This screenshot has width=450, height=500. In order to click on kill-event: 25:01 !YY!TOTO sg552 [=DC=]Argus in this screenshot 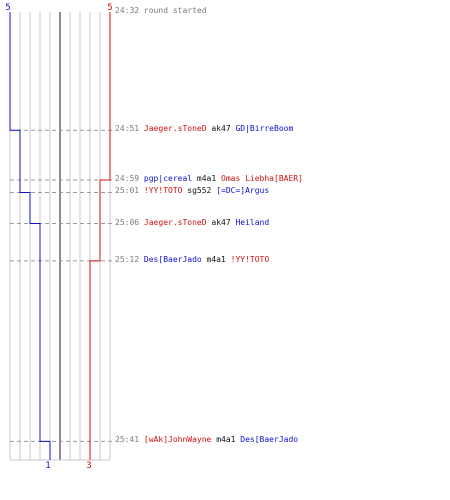, I will do `click(192, 191)`.